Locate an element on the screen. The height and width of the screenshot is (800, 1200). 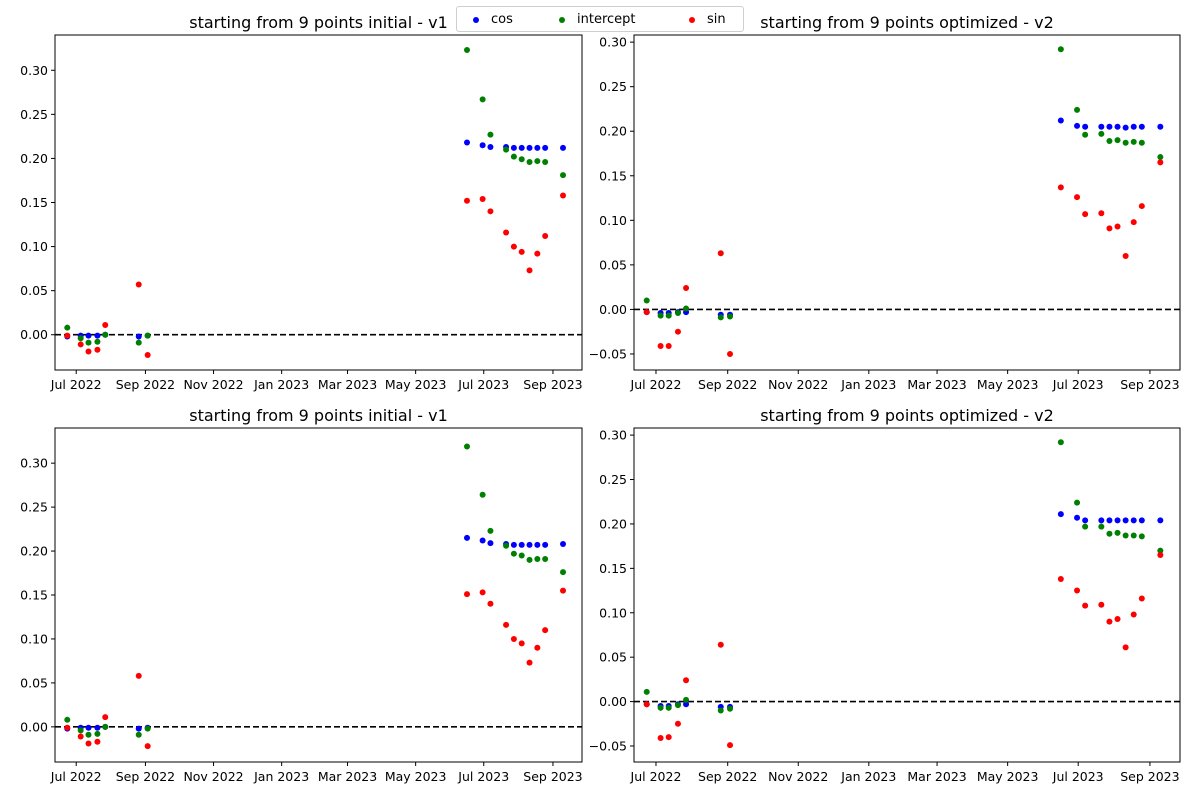
legend-marker-cos is located at coordinates (476, 20).